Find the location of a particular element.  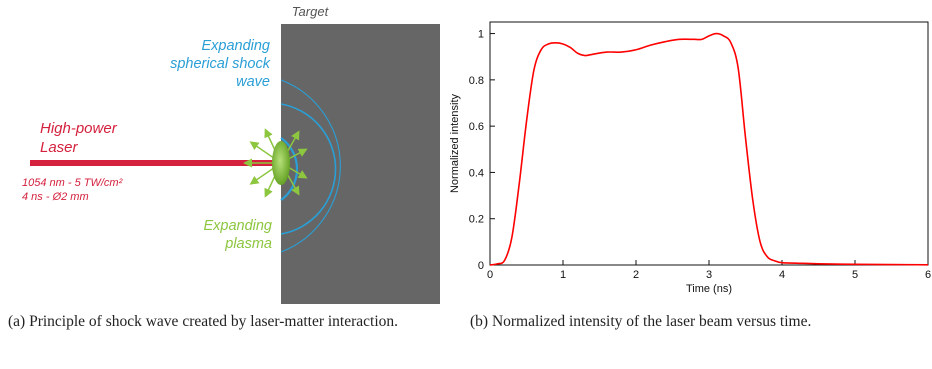

target-label: Target is located at coordinates (311, 11).